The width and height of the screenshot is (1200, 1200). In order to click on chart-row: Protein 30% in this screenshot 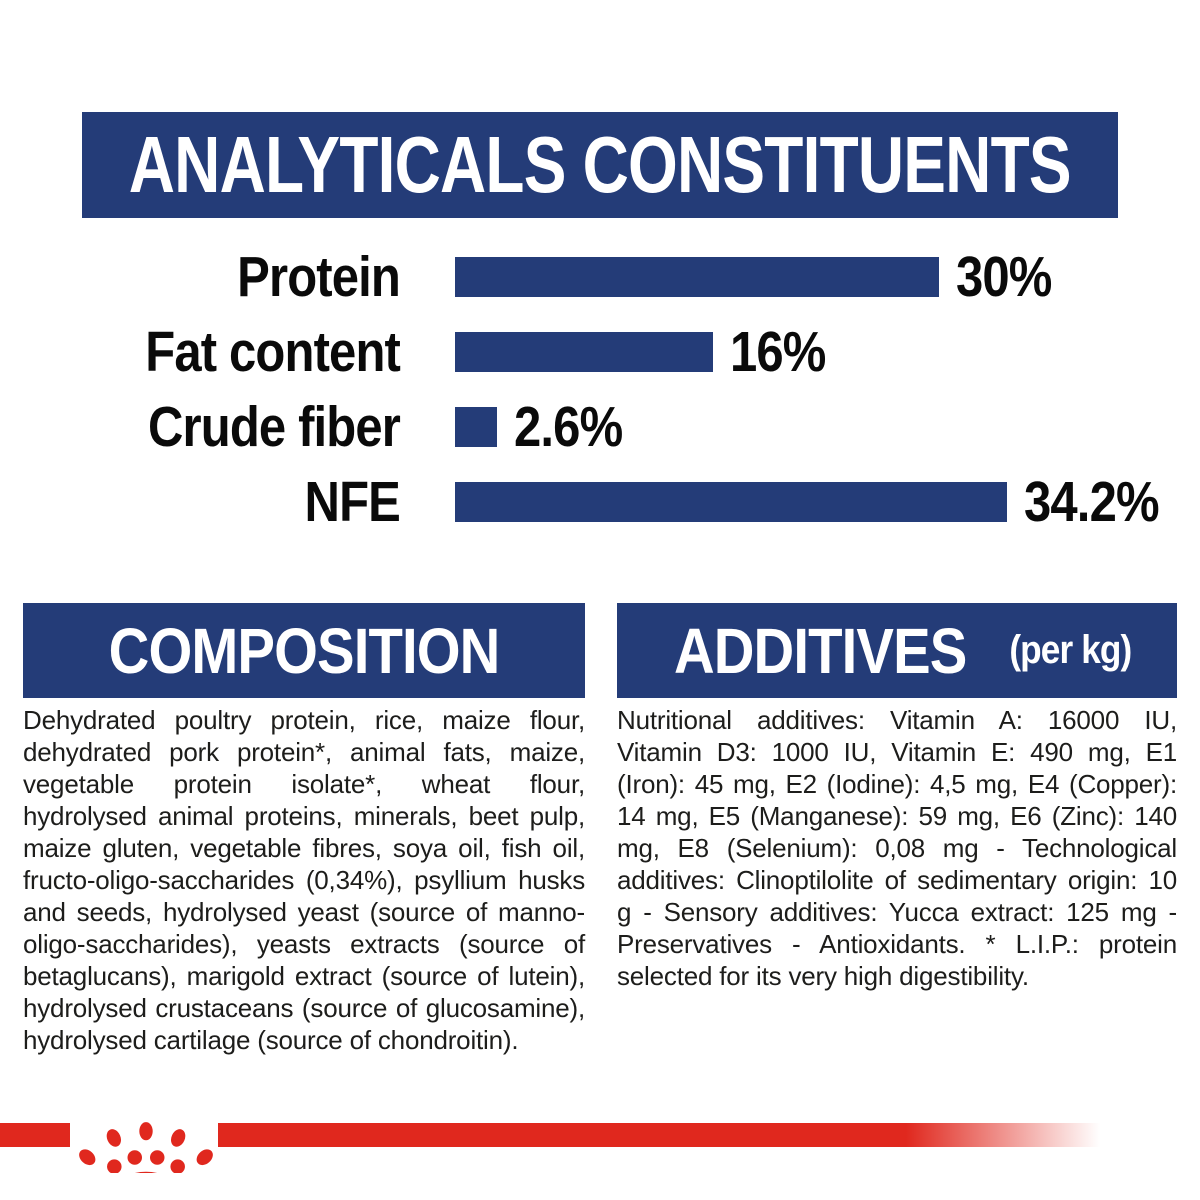, I will do `click(533, 277)`.